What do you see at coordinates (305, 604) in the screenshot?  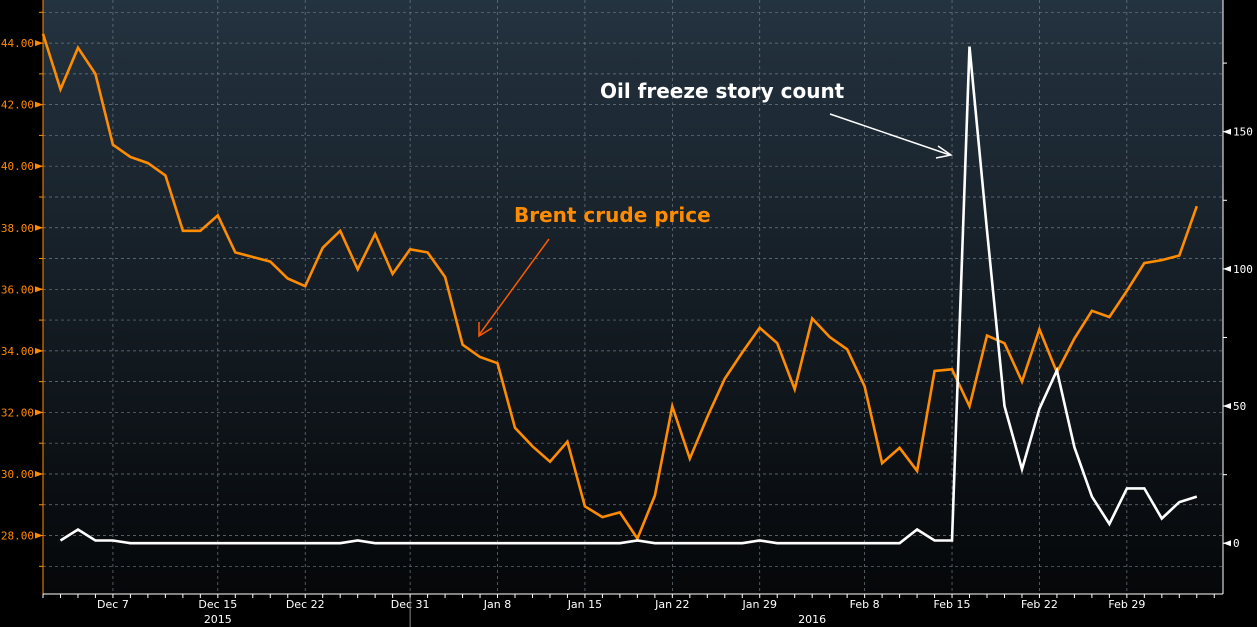 I see `x-tick-label: Dec 22` at bounding box center [305, 604].